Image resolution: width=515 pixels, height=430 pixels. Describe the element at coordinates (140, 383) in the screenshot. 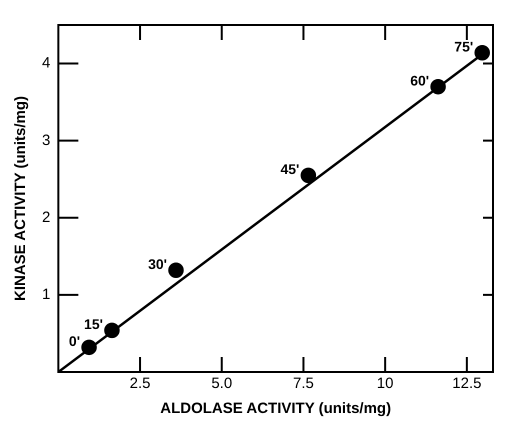

I see `x-tick-label: 2.5` at that location.